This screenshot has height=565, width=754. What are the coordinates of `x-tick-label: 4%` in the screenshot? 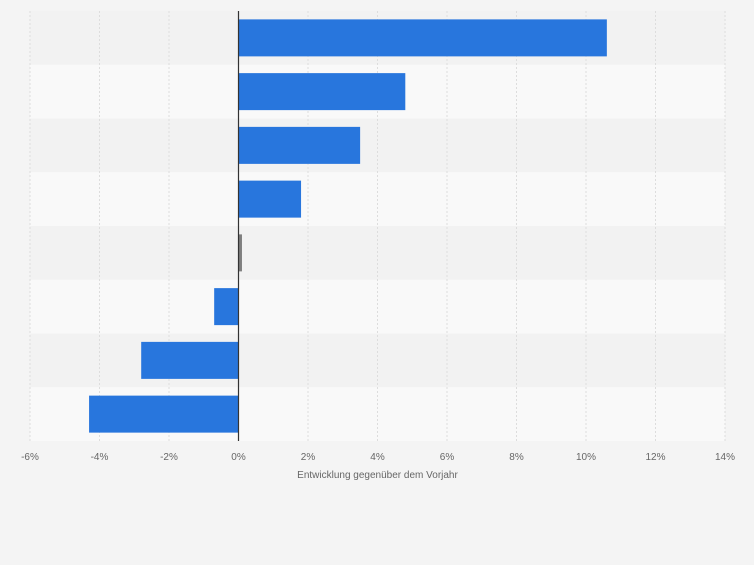 It's located at (377, 457).